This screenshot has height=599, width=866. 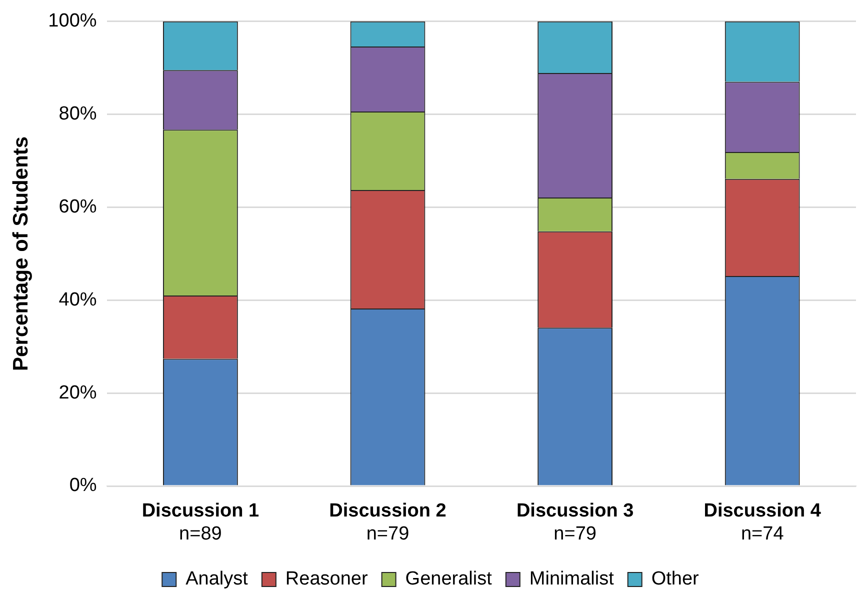 What do you see at coordinates (217, 579) in the screenshot?
I see `legend-label: Analyst` at bounding box center [217, 579].